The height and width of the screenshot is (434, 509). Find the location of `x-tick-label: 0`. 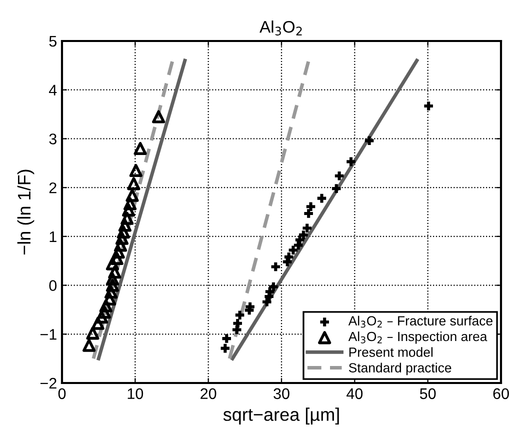

x-tick-label: 0 is located at coordinates (62, 394).